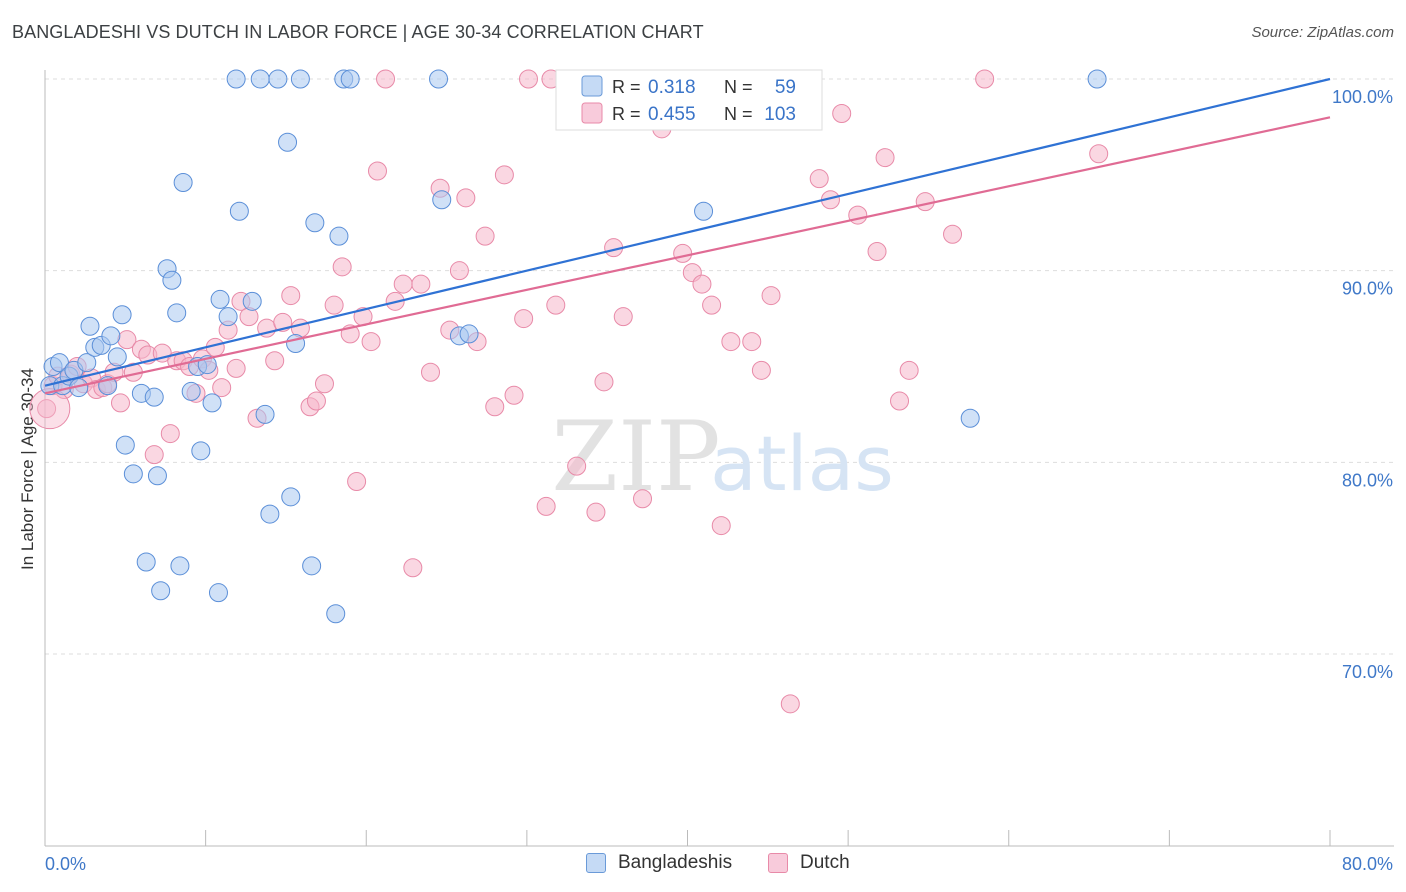 This screenshot has width=1406, height=892. Describe the element at coordinates (65, 864) in the screenshot. I see `x-tick-label-min: 0.0%` at that location.